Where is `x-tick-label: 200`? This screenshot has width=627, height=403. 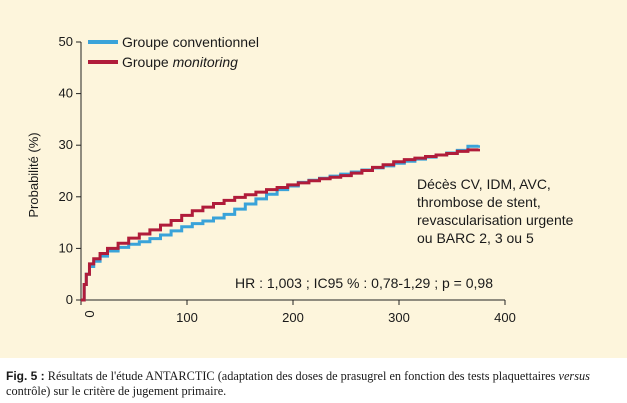 x-tick-label: 200 is located at coordinates (293, 317).